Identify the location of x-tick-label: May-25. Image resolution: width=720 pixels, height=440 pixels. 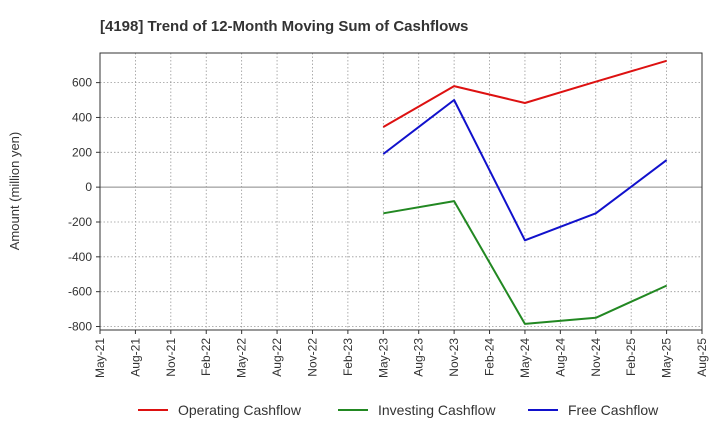
(667, 358).